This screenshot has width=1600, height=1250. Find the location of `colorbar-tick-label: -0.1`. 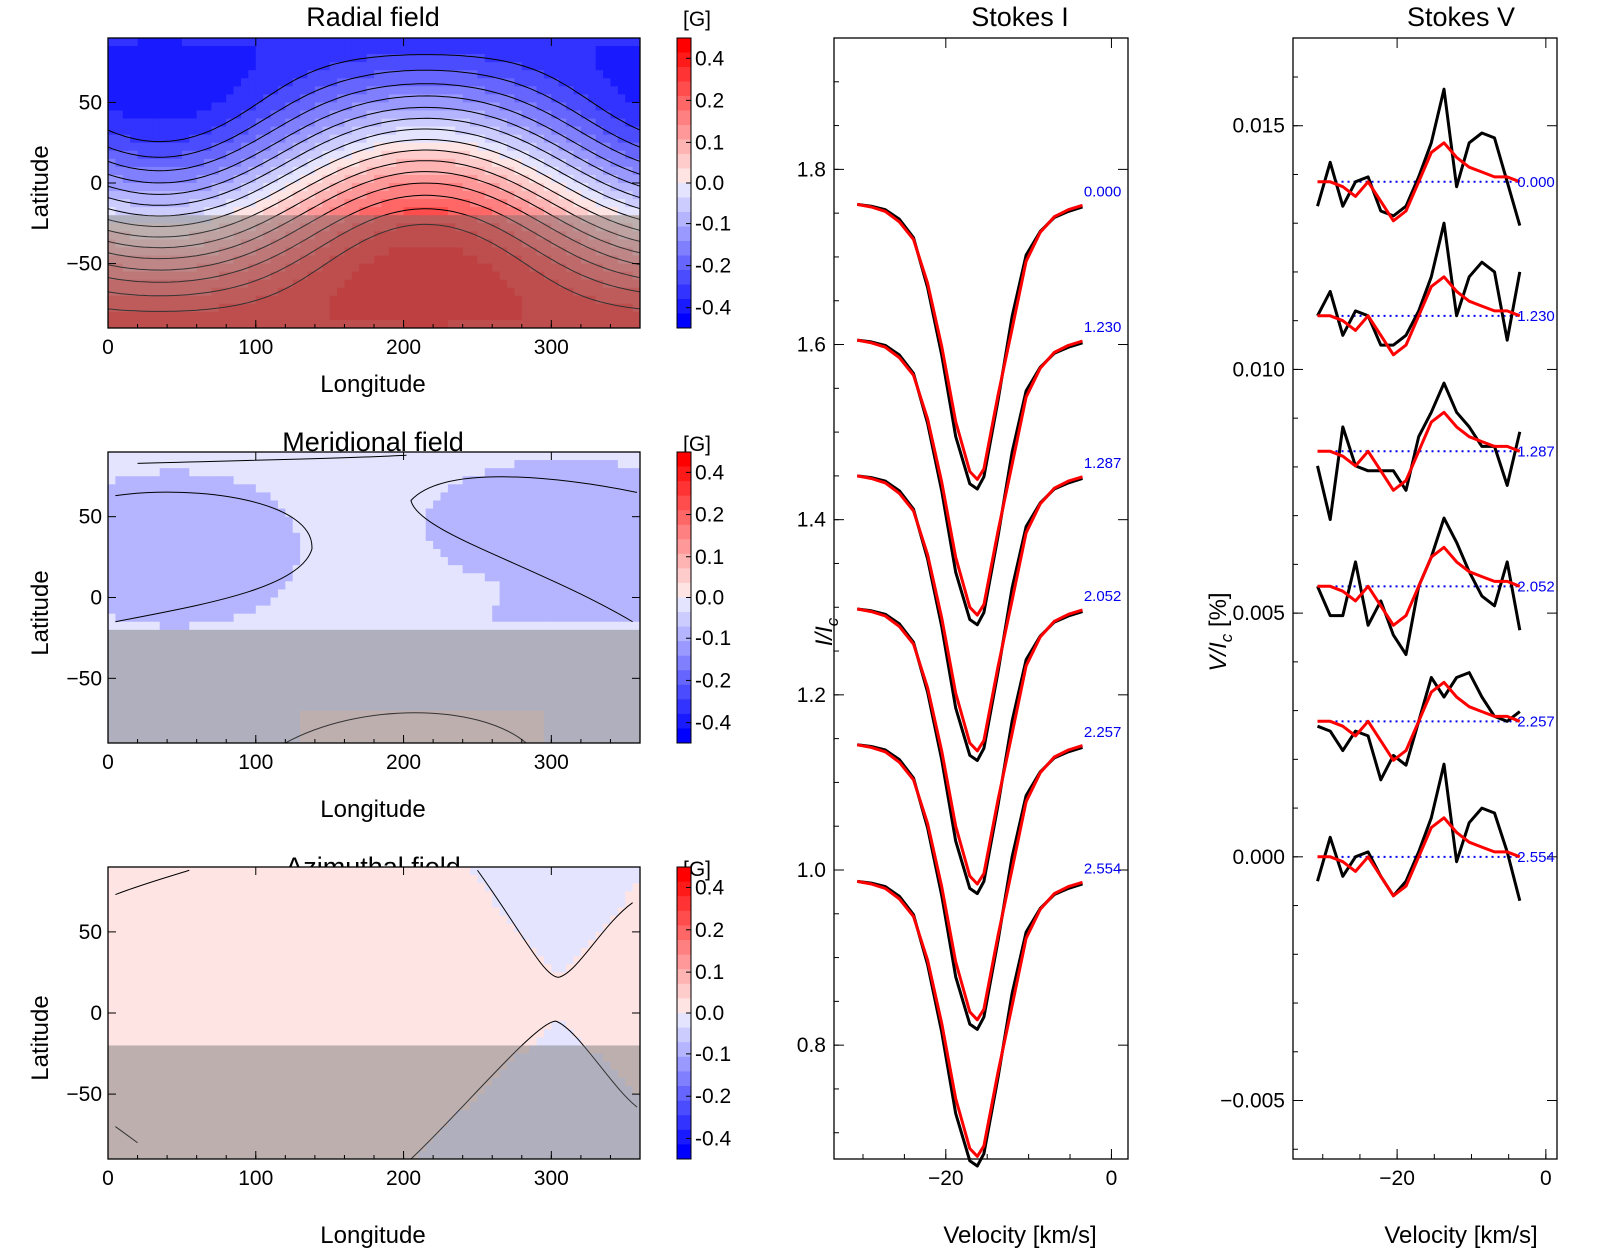

colorbar-tick-label: -0.1 is located at coordinates (713, 224).